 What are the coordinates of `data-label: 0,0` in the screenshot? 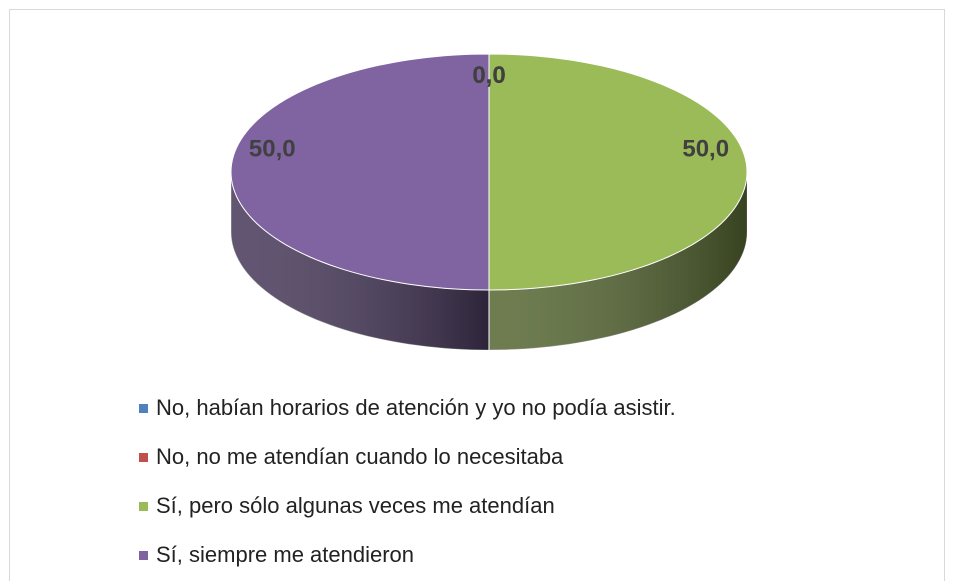 It's located at (488, 75).